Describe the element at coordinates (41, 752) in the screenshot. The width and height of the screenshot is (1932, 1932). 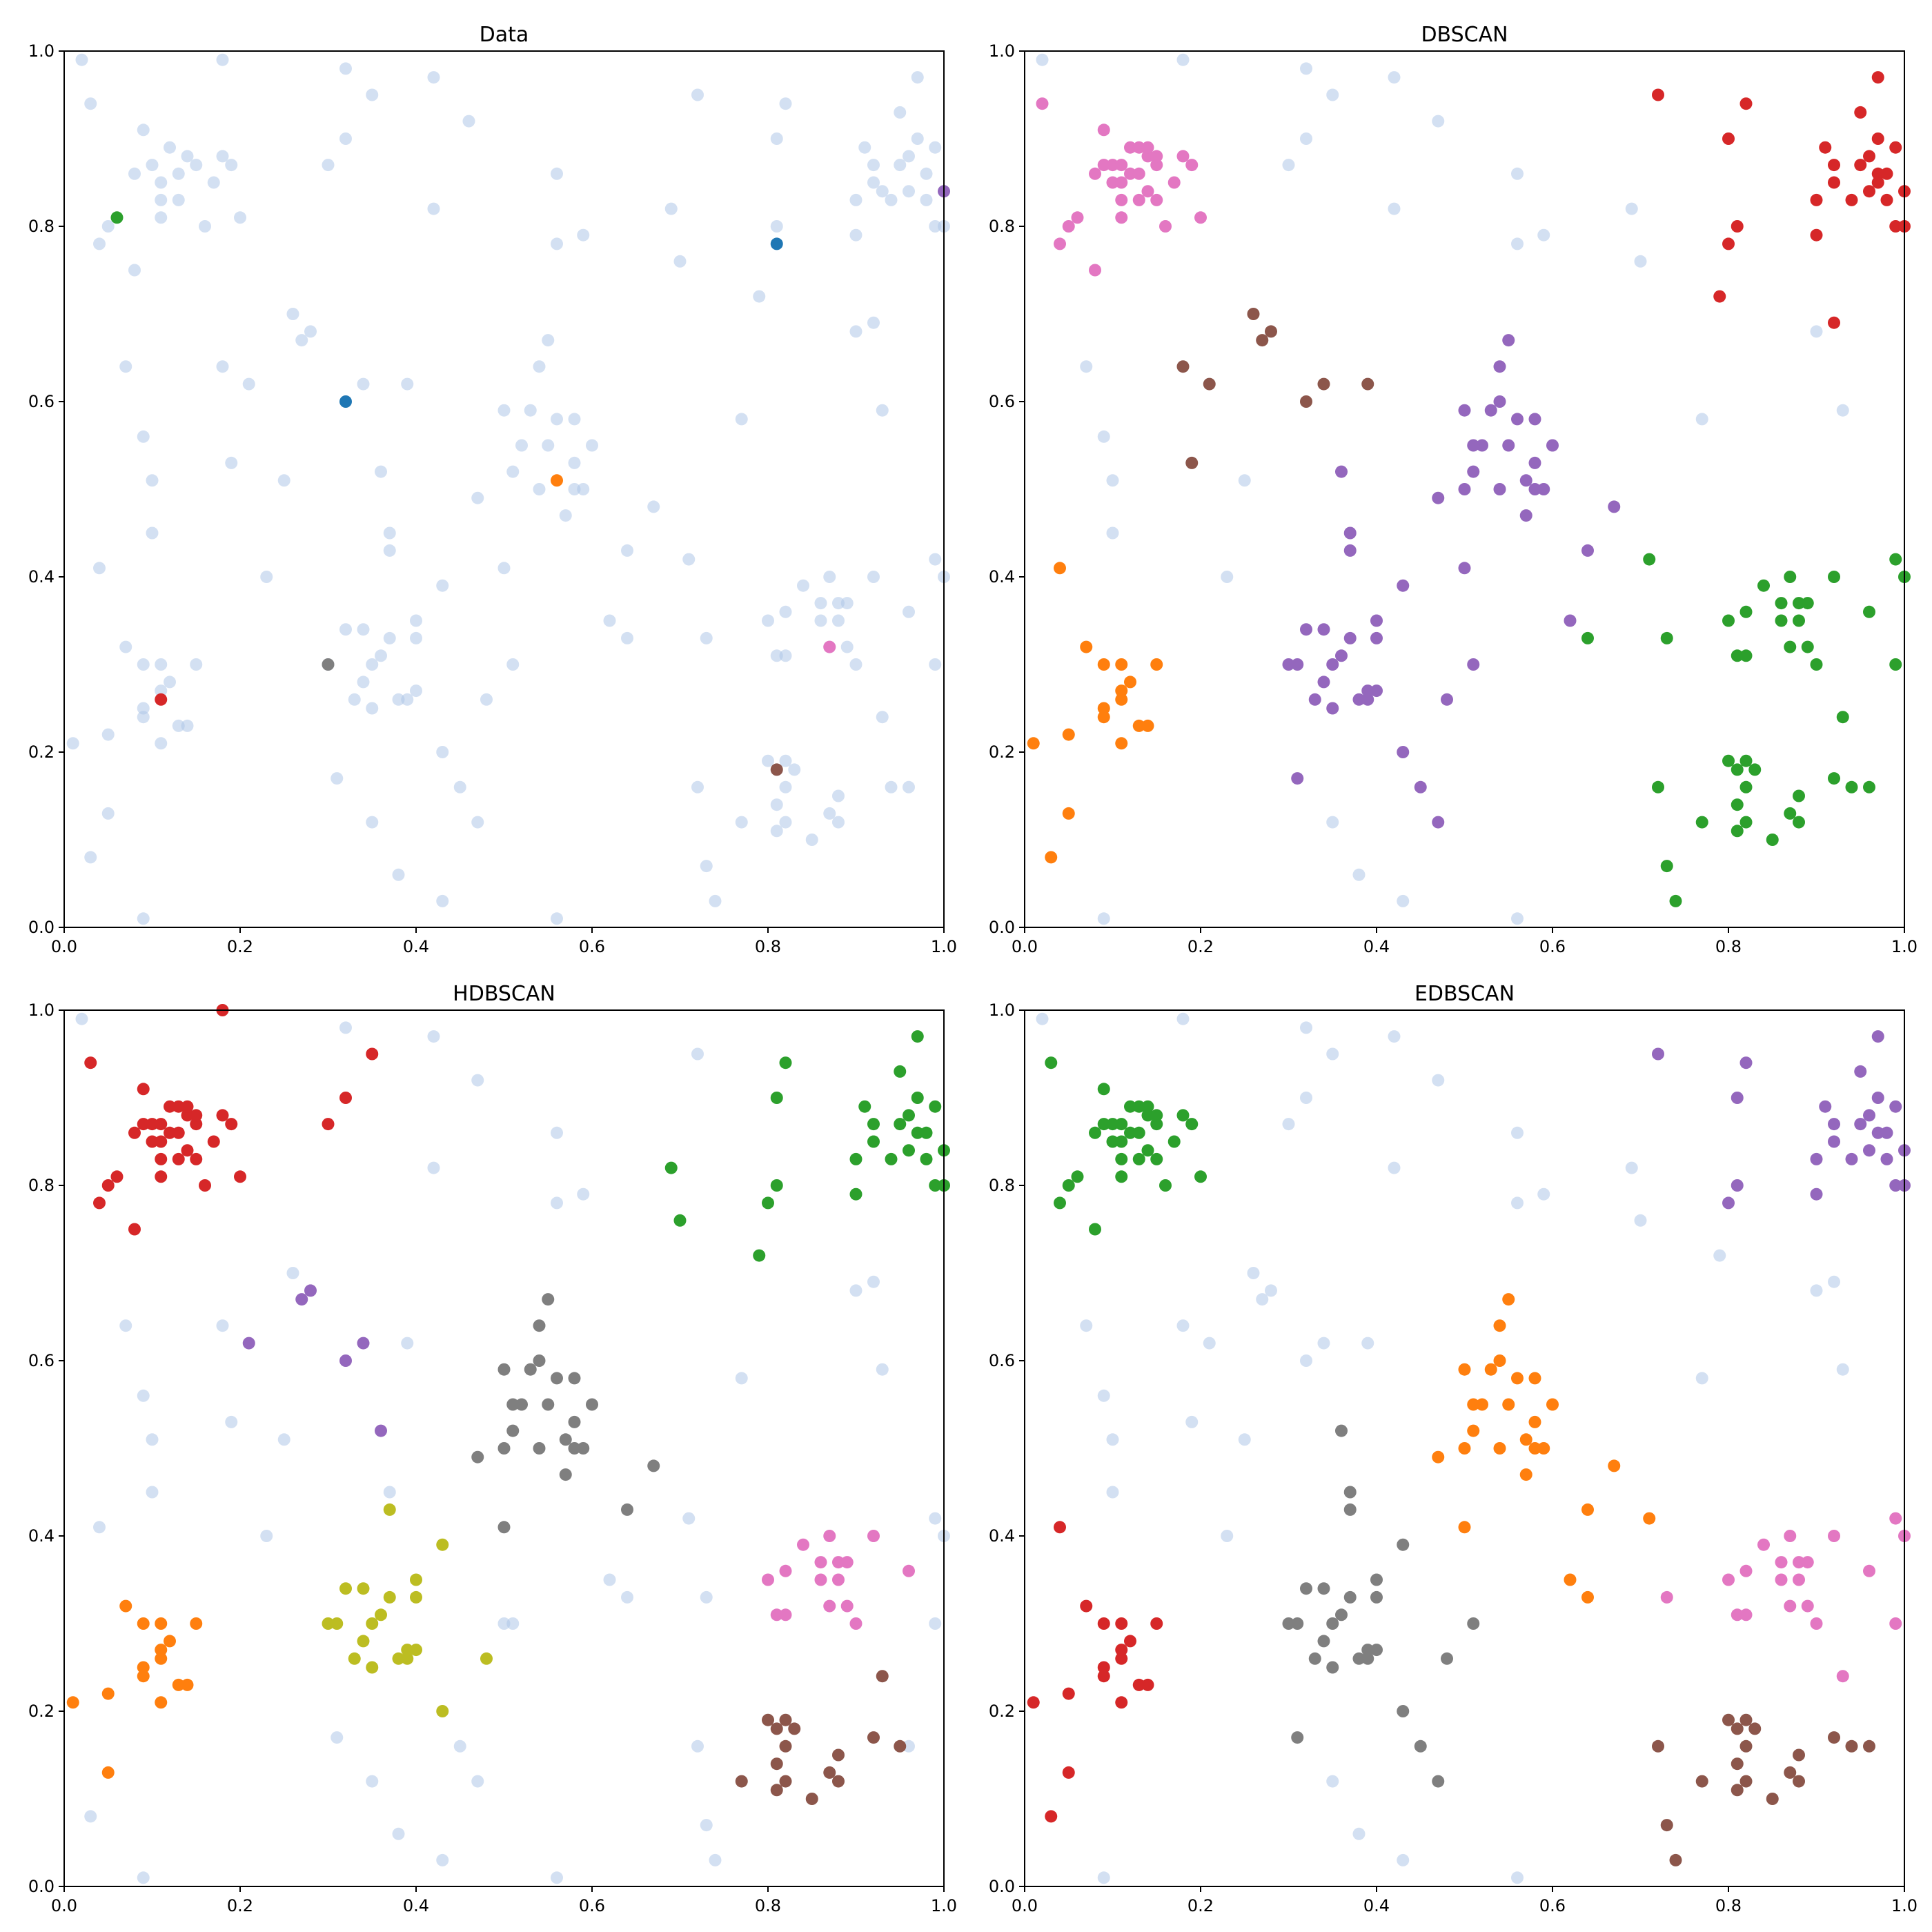
I see `y-tick-label: 0.2` at that location.